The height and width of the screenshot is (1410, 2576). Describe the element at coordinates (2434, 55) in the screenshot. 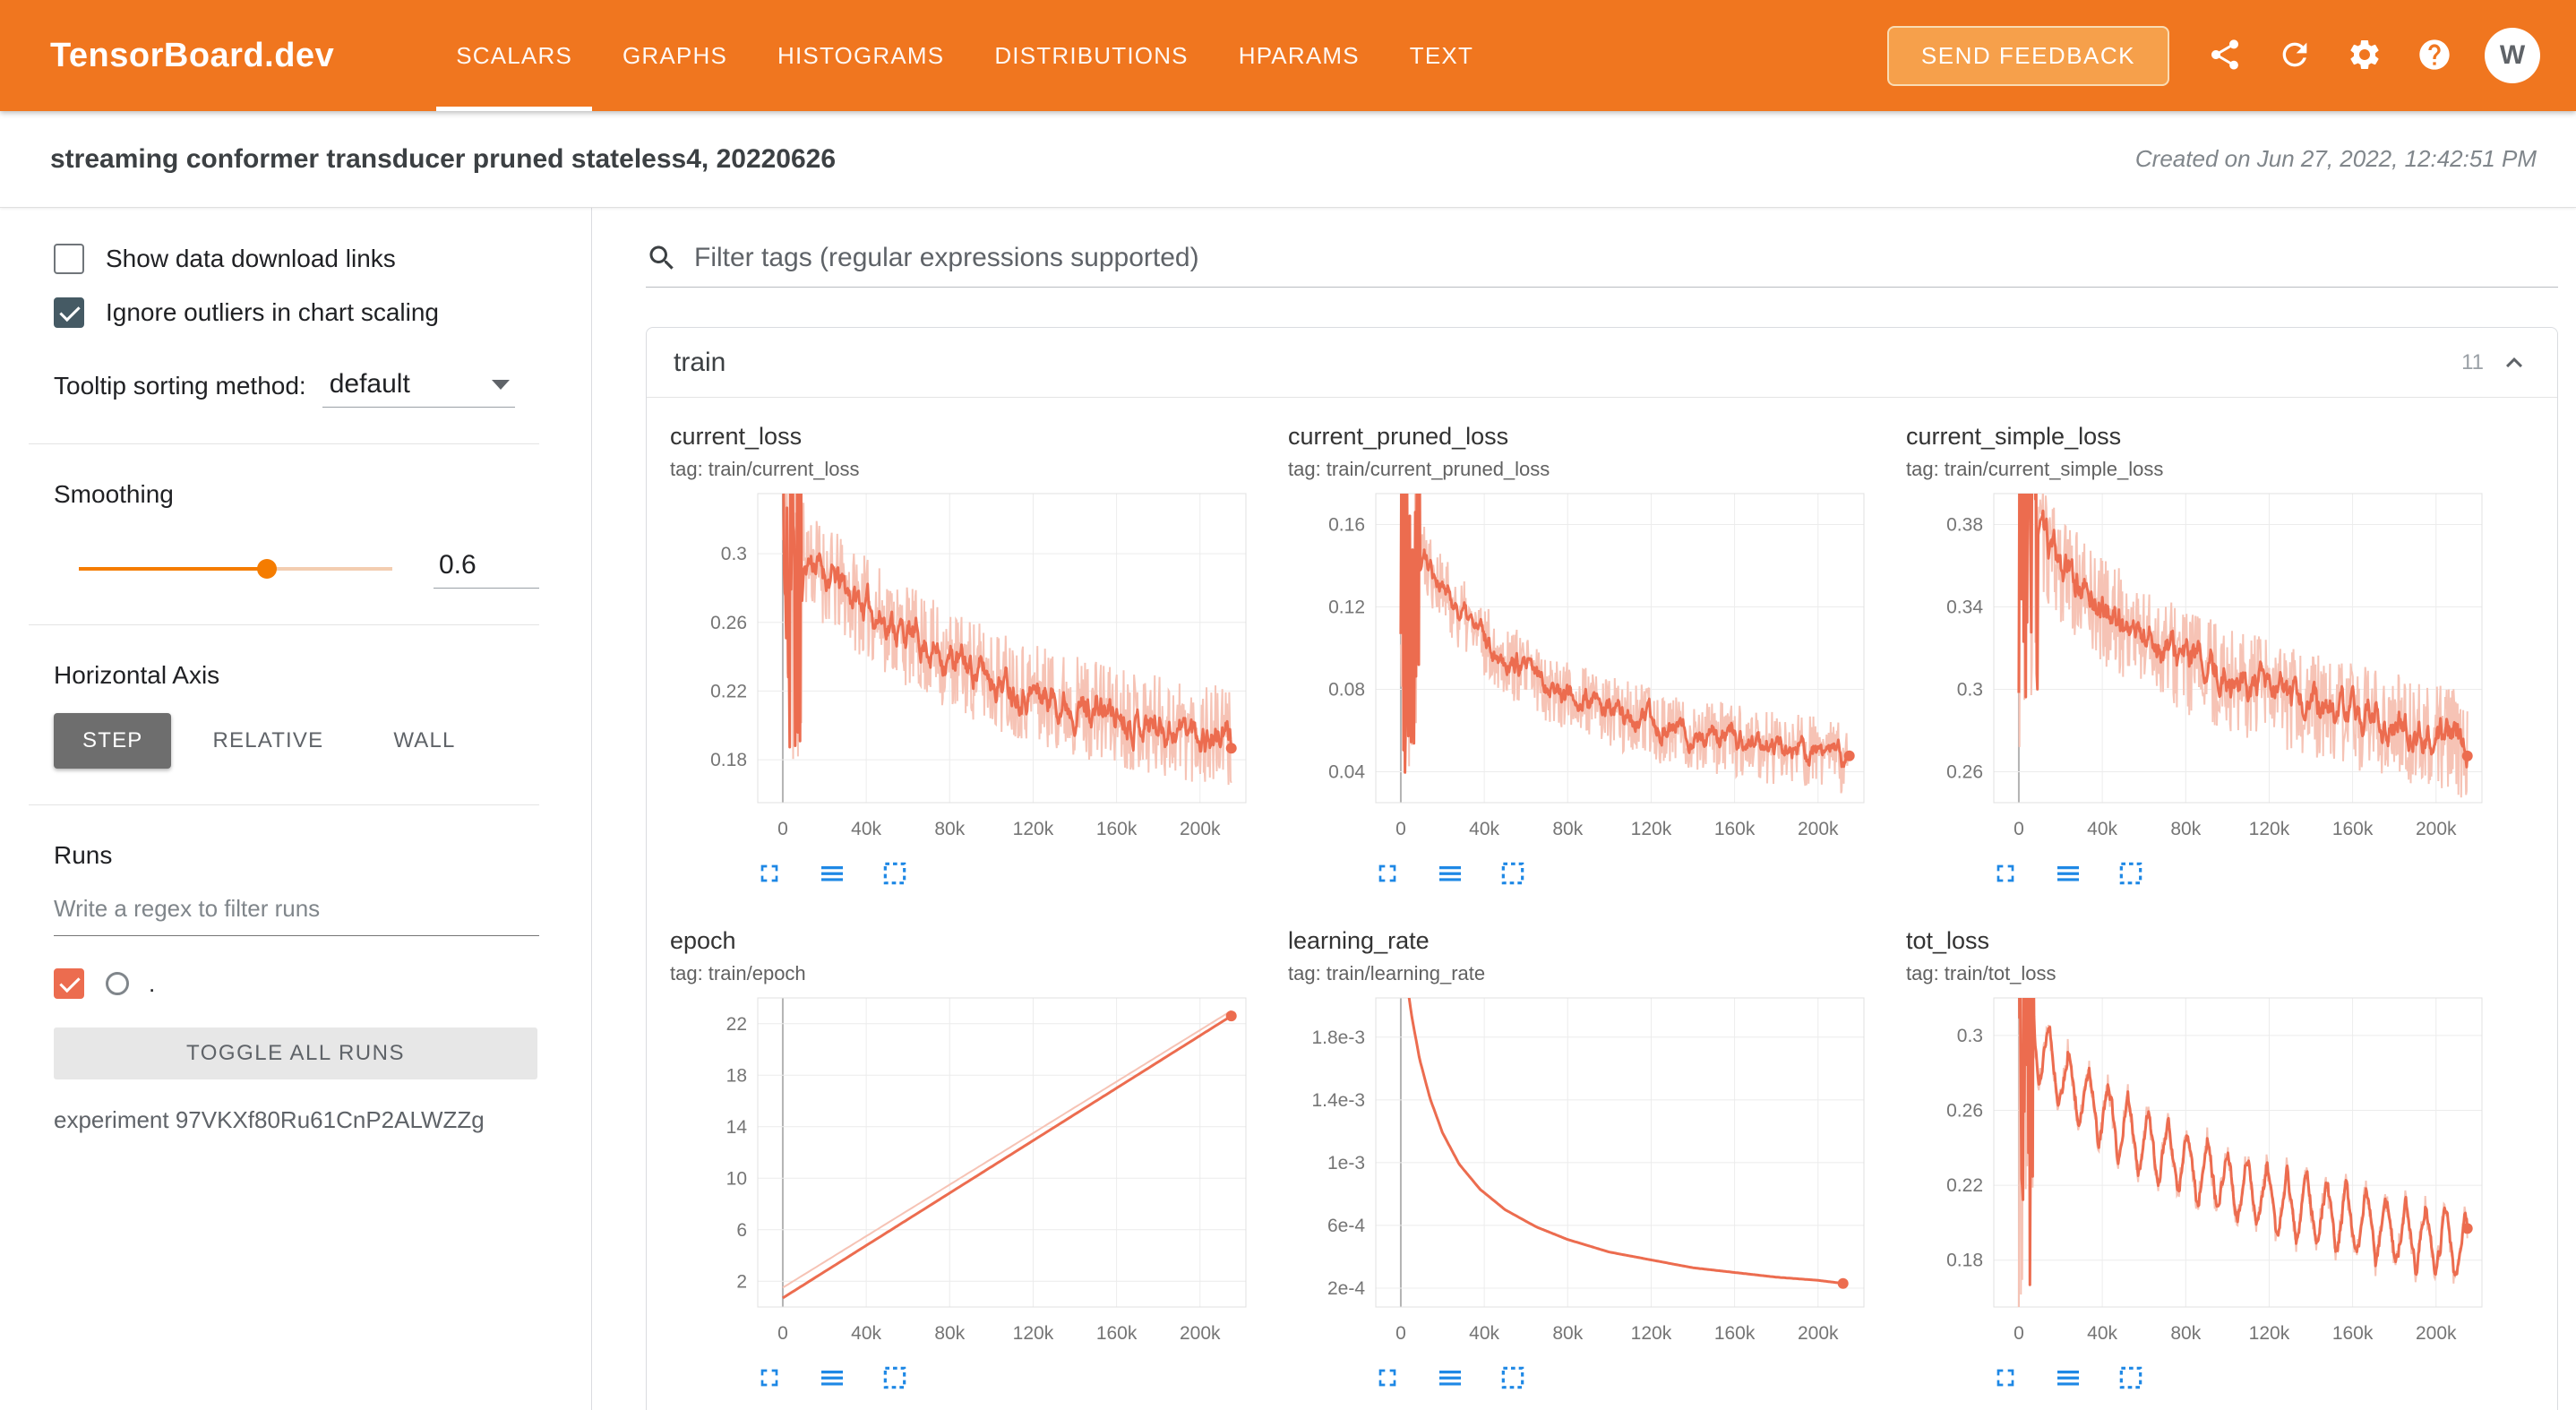

I see `help-icon` at that location.